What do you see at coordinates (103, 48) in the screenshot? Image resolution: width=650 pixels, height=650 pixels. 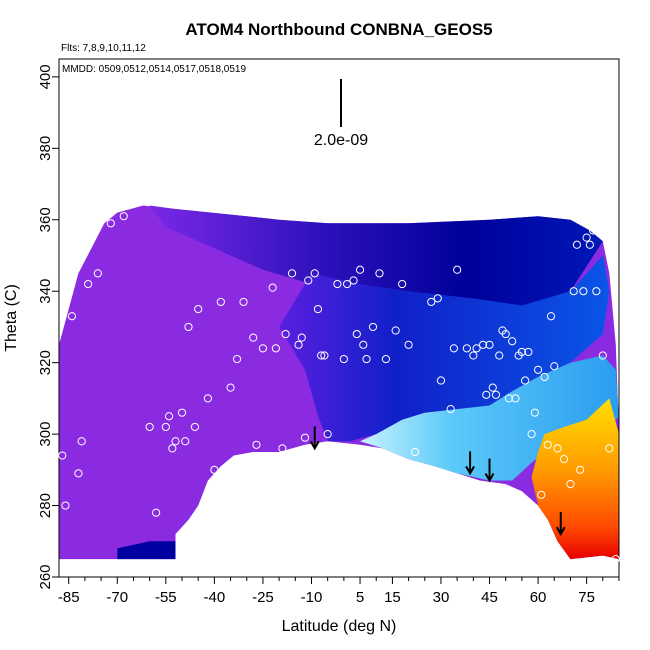 I see `flights-annotation: Flts: 7,8,9,10,11,12` at bounding box center [103, 48].